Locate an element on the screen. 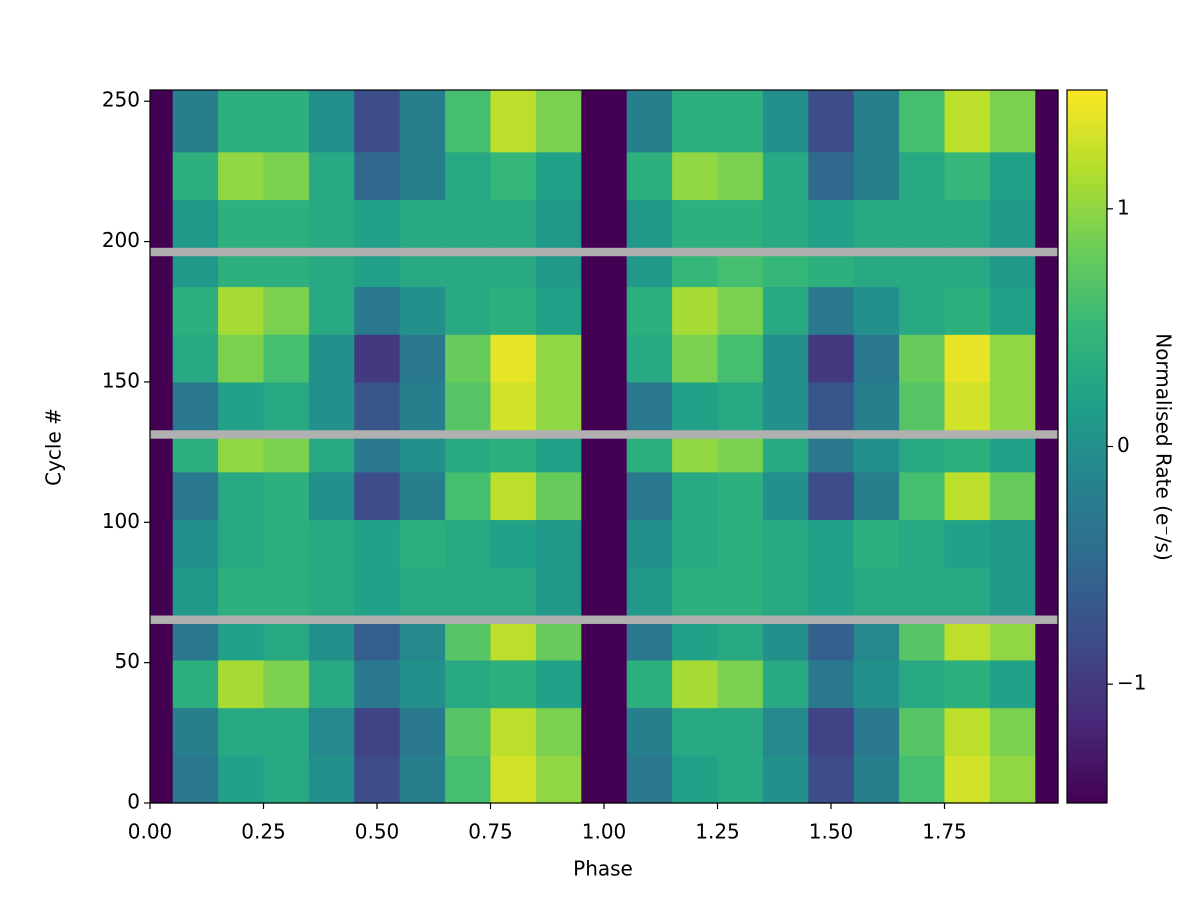 This screenshot has height=897, width=1196. y-tick-label: 0 is located at coordinates (133, 802).